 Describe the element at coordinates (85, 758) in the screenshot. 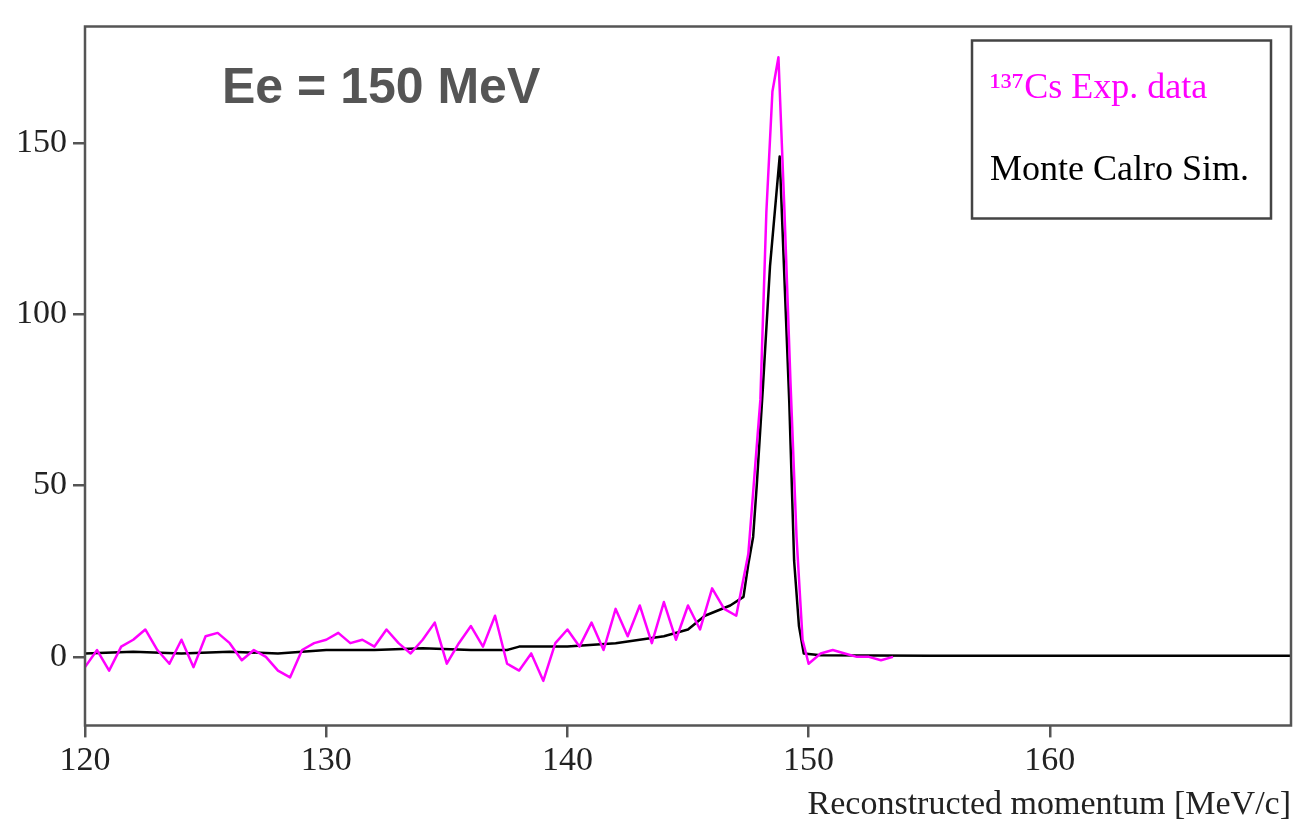

I see `x-tick-label: 120` at that location.